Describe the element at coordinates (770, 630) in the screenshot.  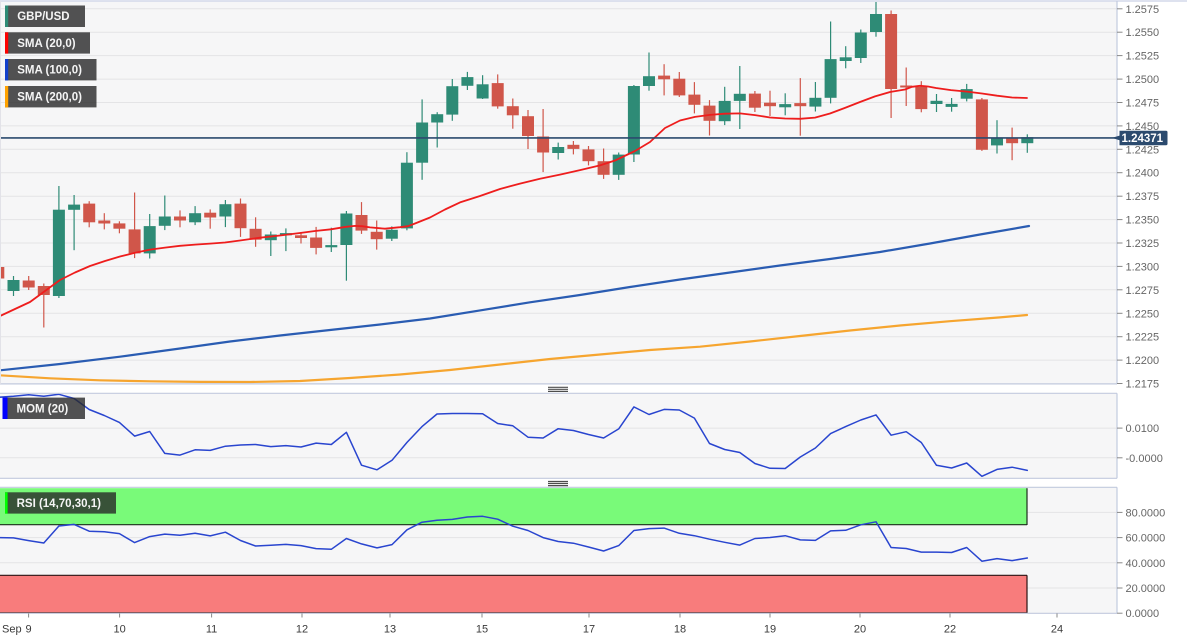
I see `svg-text: 19` at that location.